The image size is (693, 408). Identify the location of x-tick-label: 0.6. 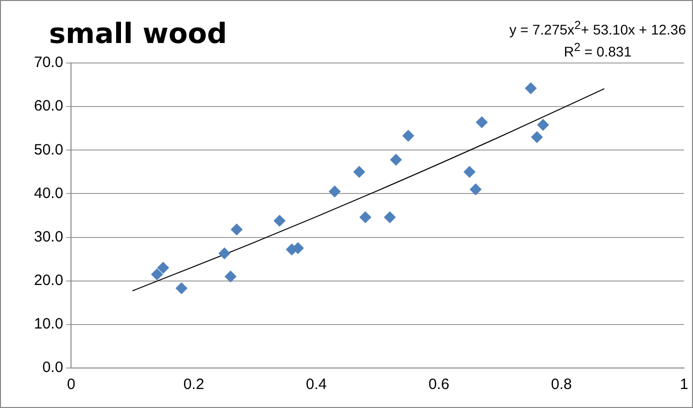
(439, 385).